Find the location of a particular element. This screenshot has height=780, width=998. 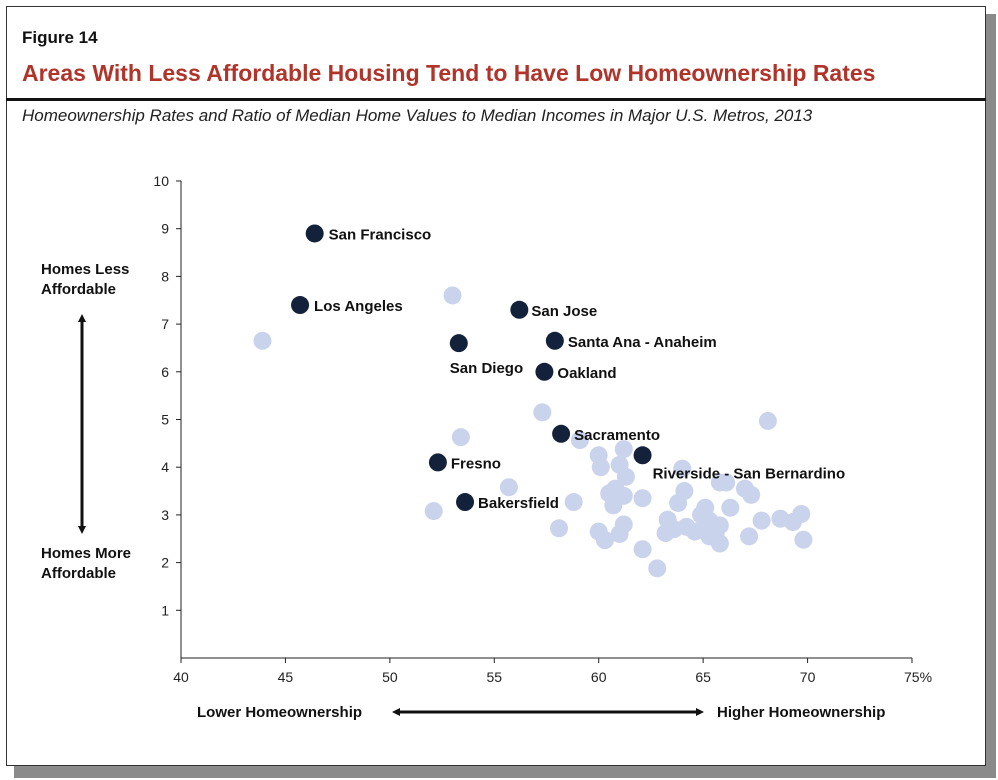

point-label: Bakersfield is located at coordinates (518, 503).